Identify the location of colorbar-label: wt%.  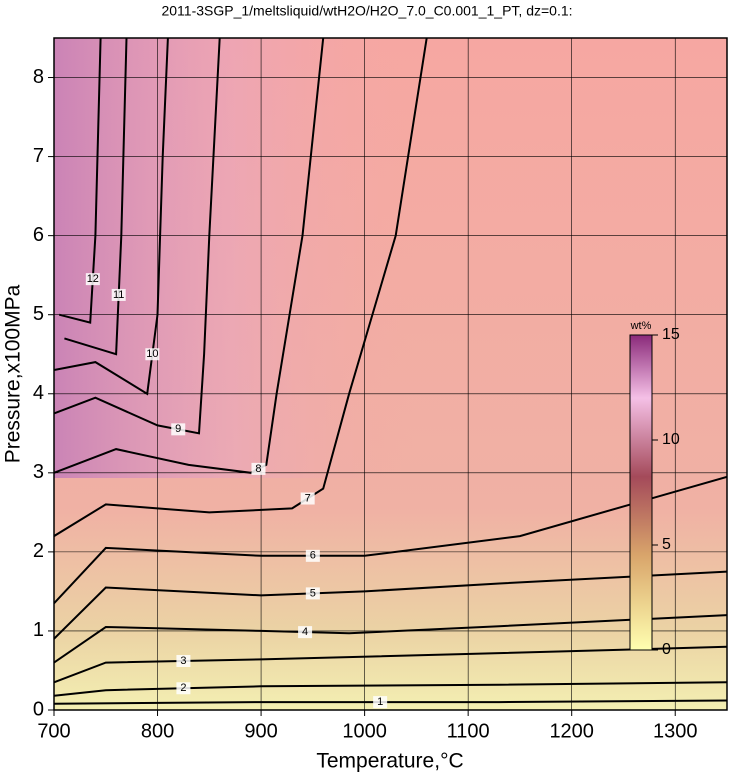
(641, 326).